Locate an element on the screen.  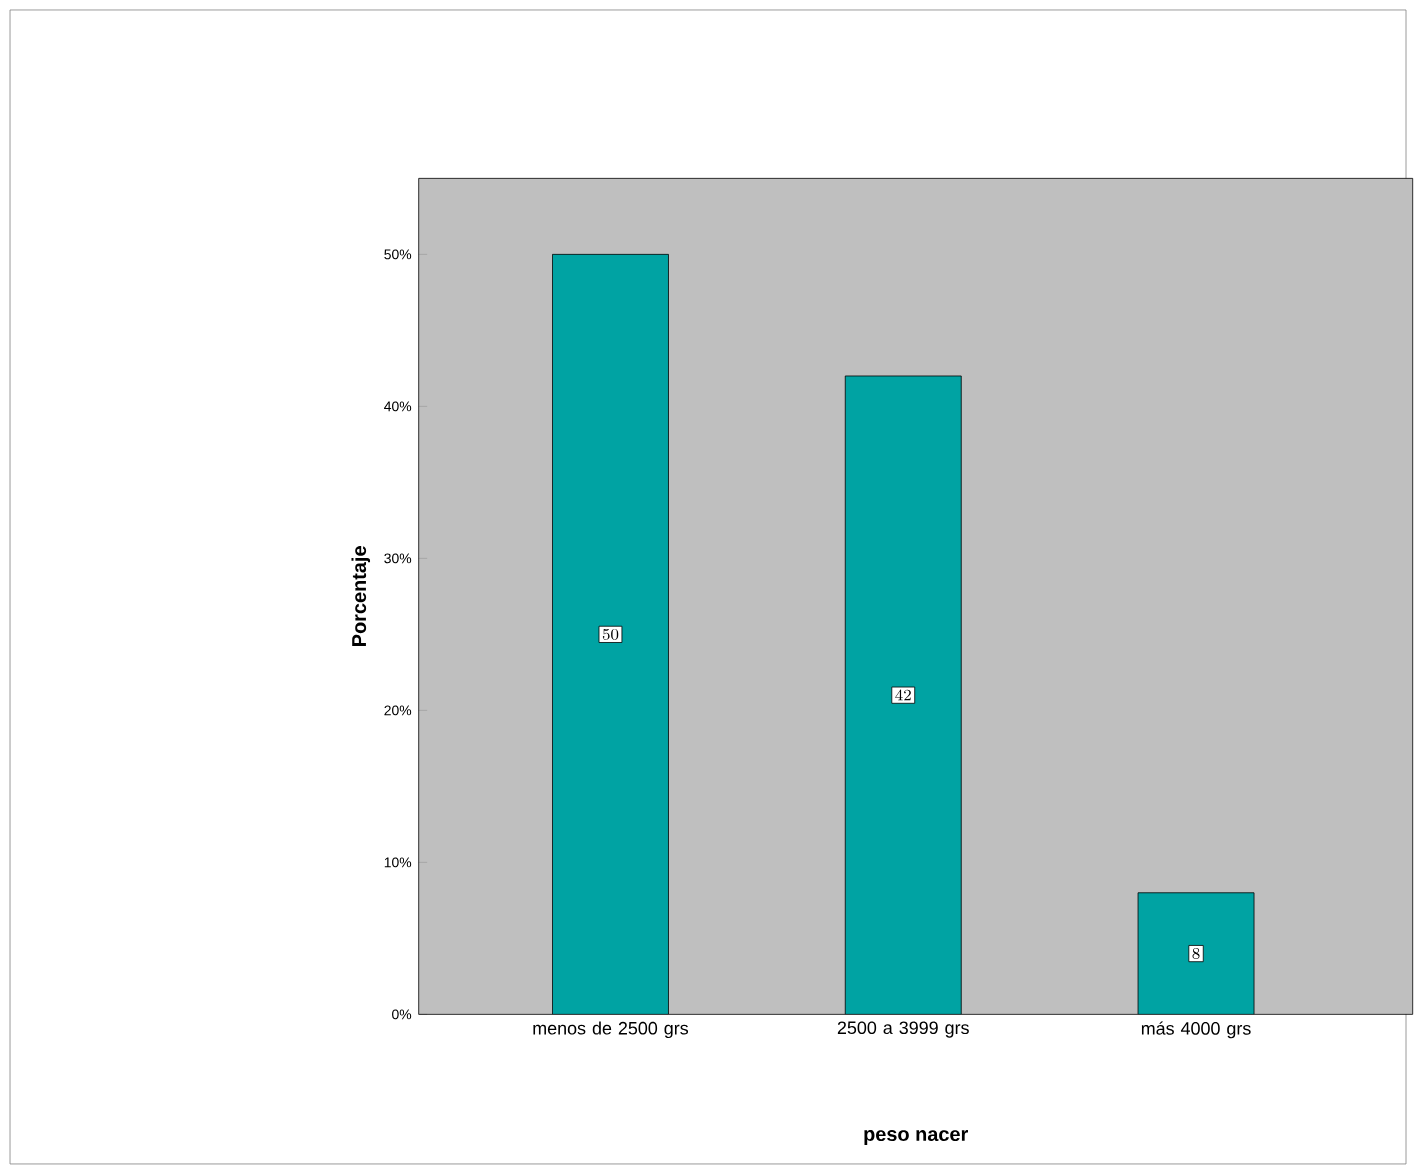
x-tick-label: 2500 a 3999 grs is located at coordinates (903, 1029).